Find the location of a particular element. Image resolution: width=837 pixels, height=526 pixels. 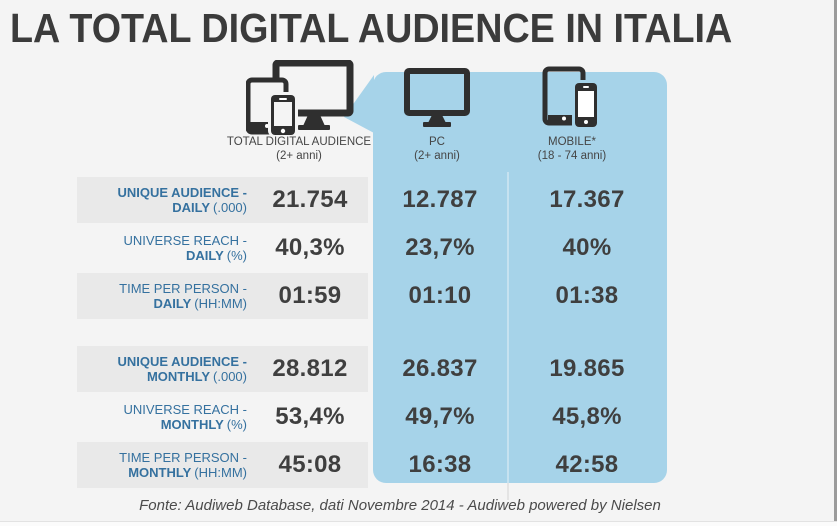

value-total: 28.812 is located at coordinates (310, 368).